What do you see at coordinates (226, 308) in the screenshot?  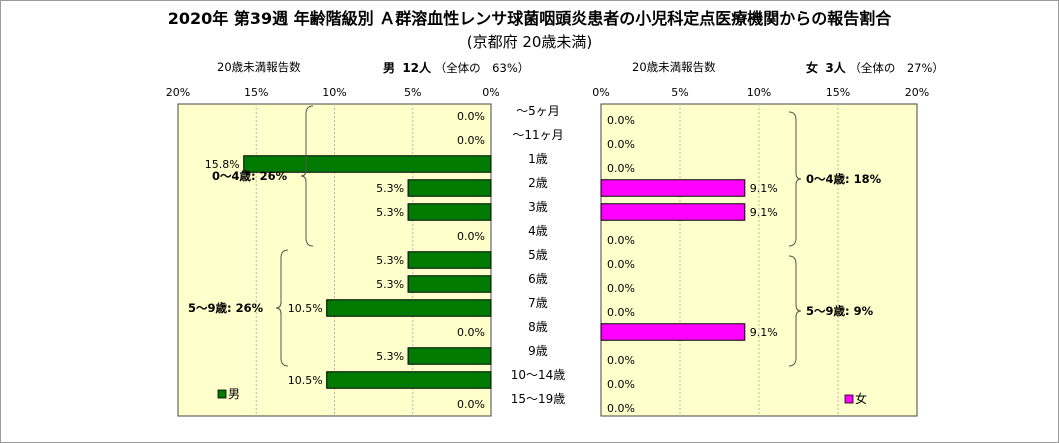 I see `male-age-group-annotation: 5～9歳: 26%` at bounding box center [226, 308].